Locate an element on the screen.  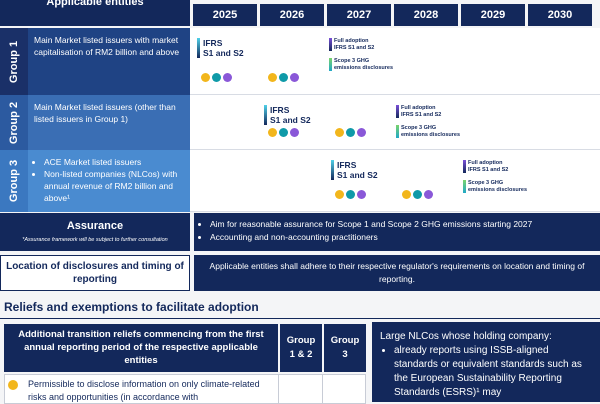
group-label-text: Group 1 is located at coordinates (14, 61).